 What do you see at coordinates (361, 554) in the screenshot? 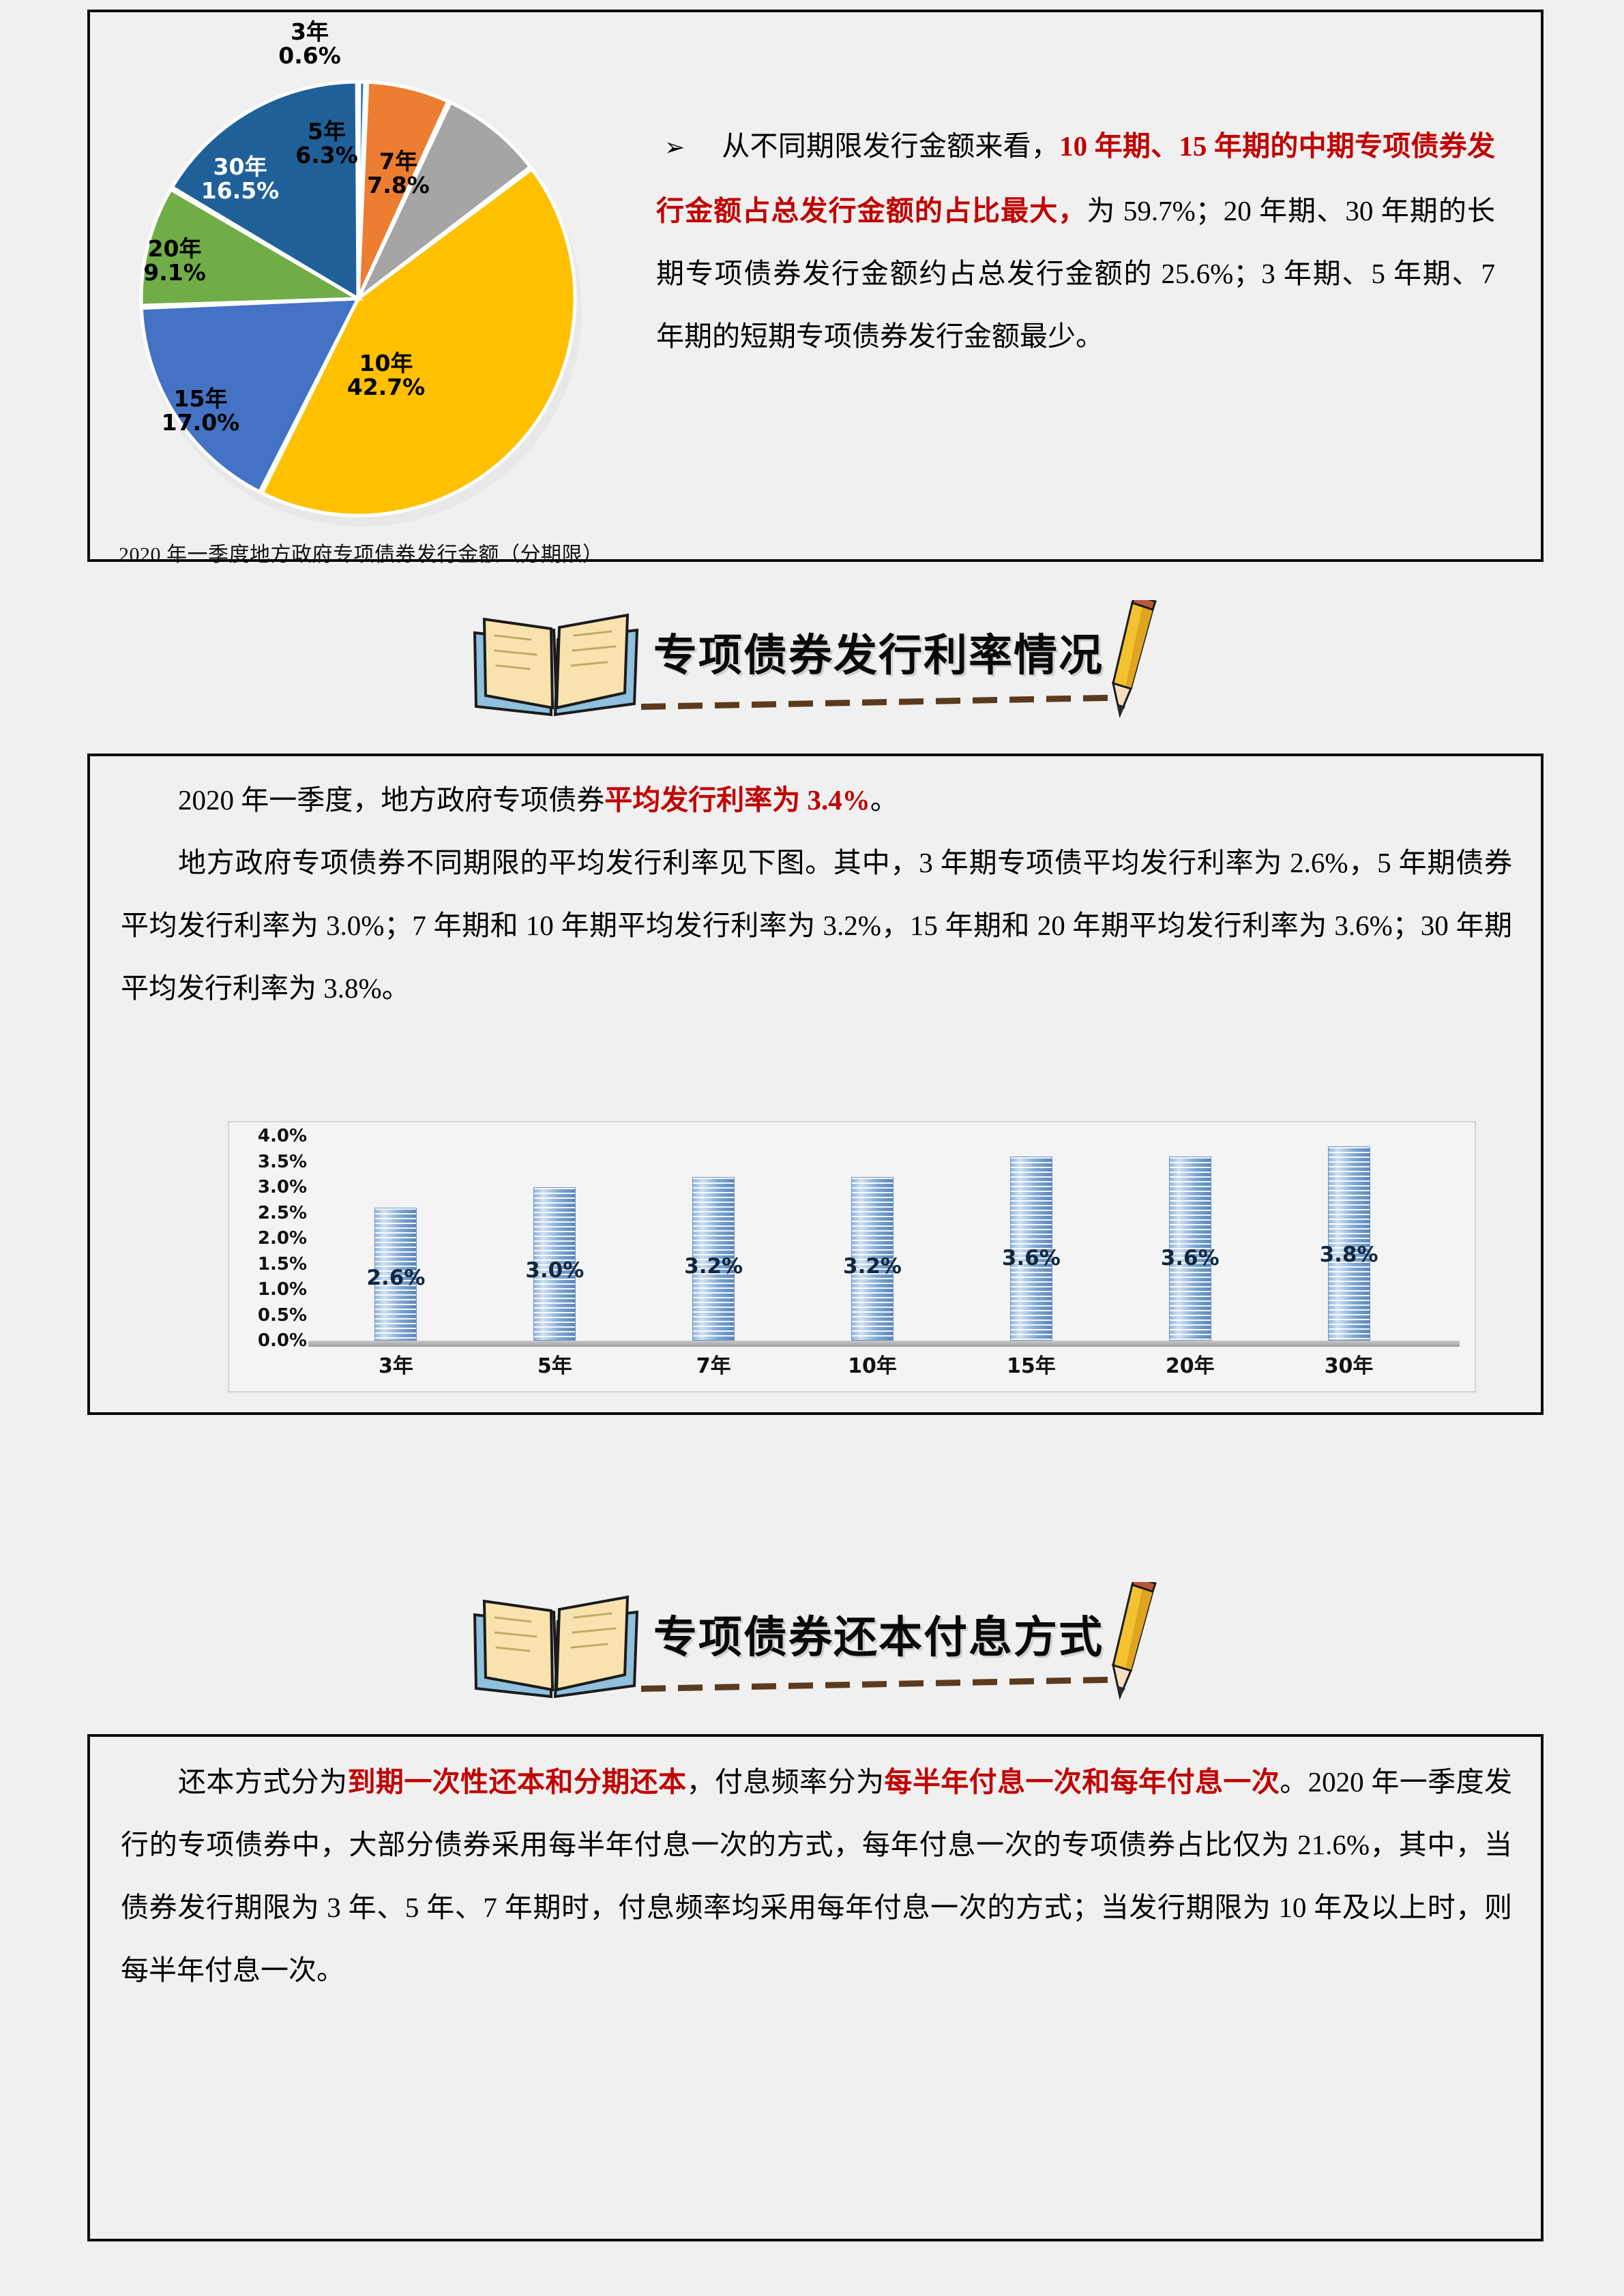
I see `pie-chart-caption: 2020 年一季度地方政府专项债券发行金额（分期限）` at bounding box center [361, 554].